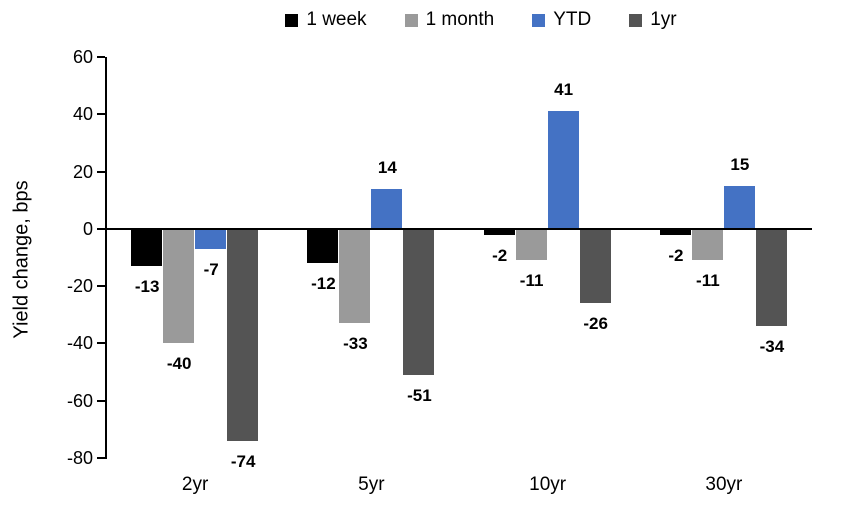 This screenshot has width=852, height=509. Describe the element at coordinates (211, 238) in the screenshot. I see `bar-ytd-2yr` at that location.